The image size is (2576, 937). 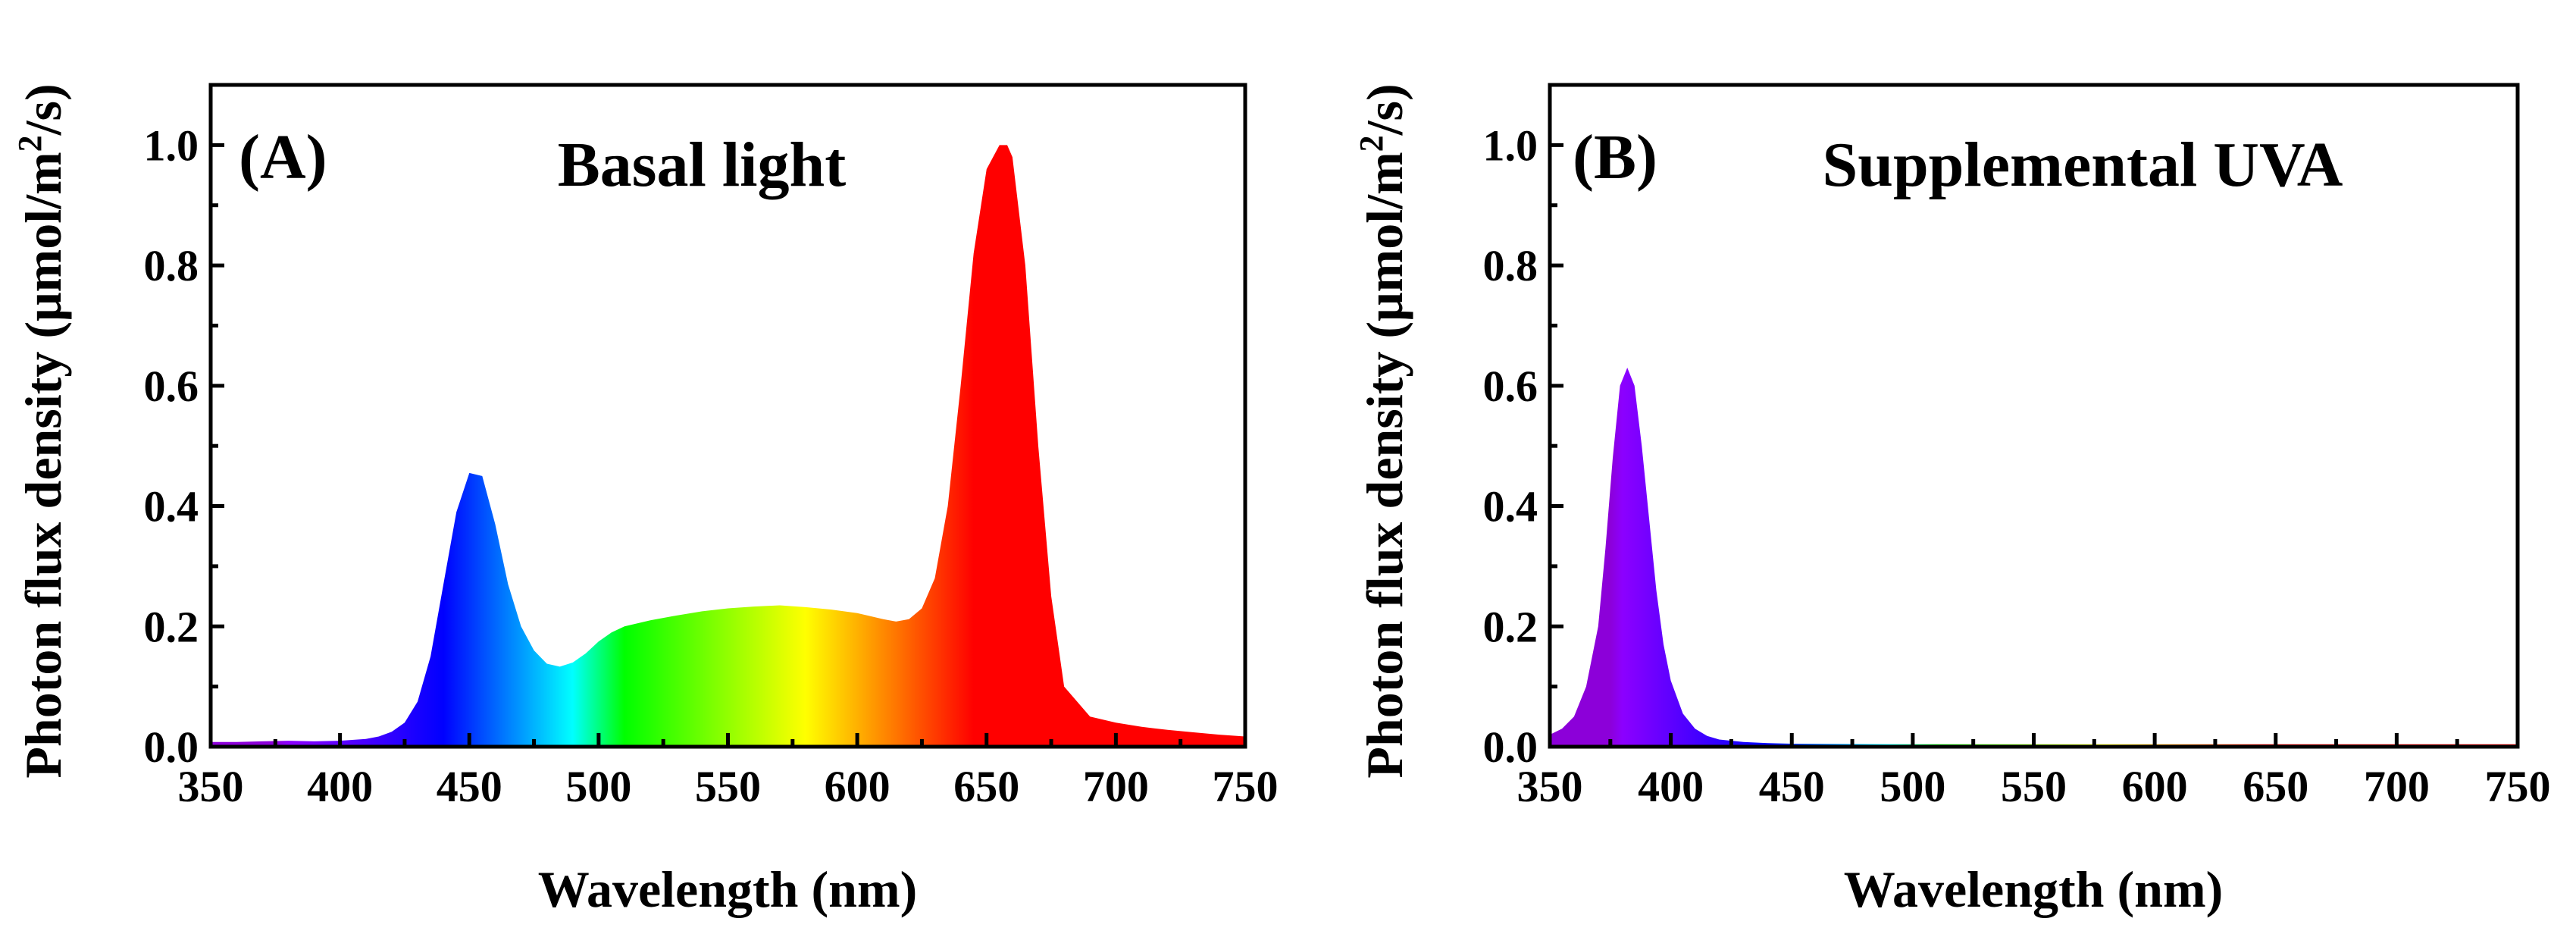 What do you see at coordinates (340, 786) in the screenshot?
I see `x-tick-label-a: 400` at bounding box center [340, 786].